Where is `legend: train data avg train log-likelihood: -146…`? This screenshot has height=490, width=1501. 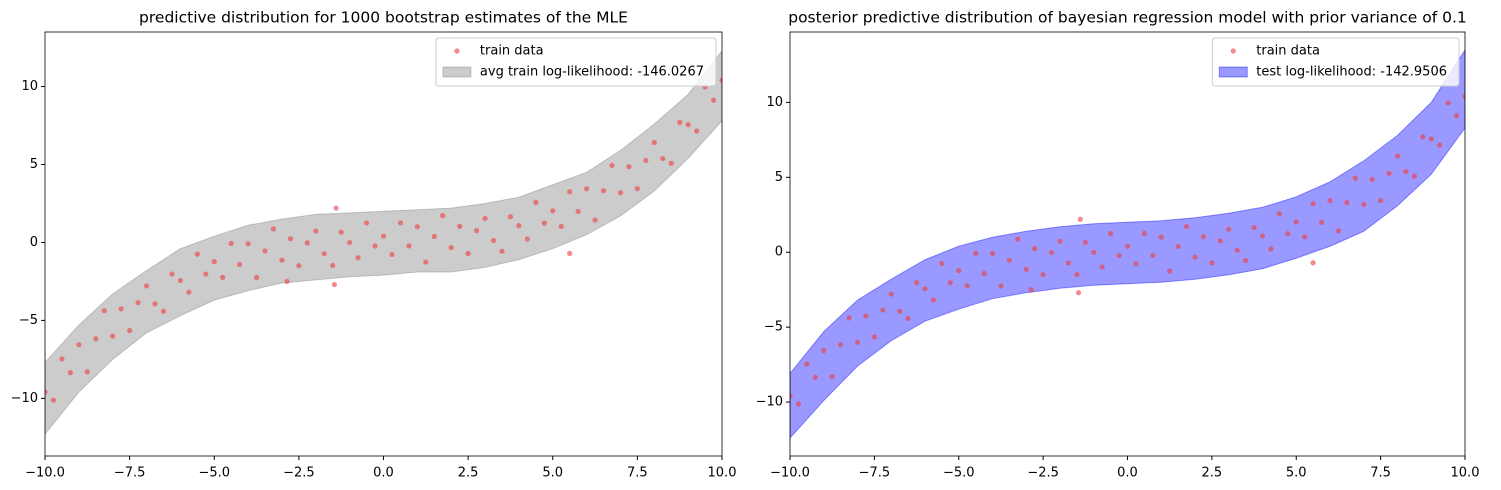
legend: train data avg train log-likelihood: -146… is located at coordinates (576, 62).